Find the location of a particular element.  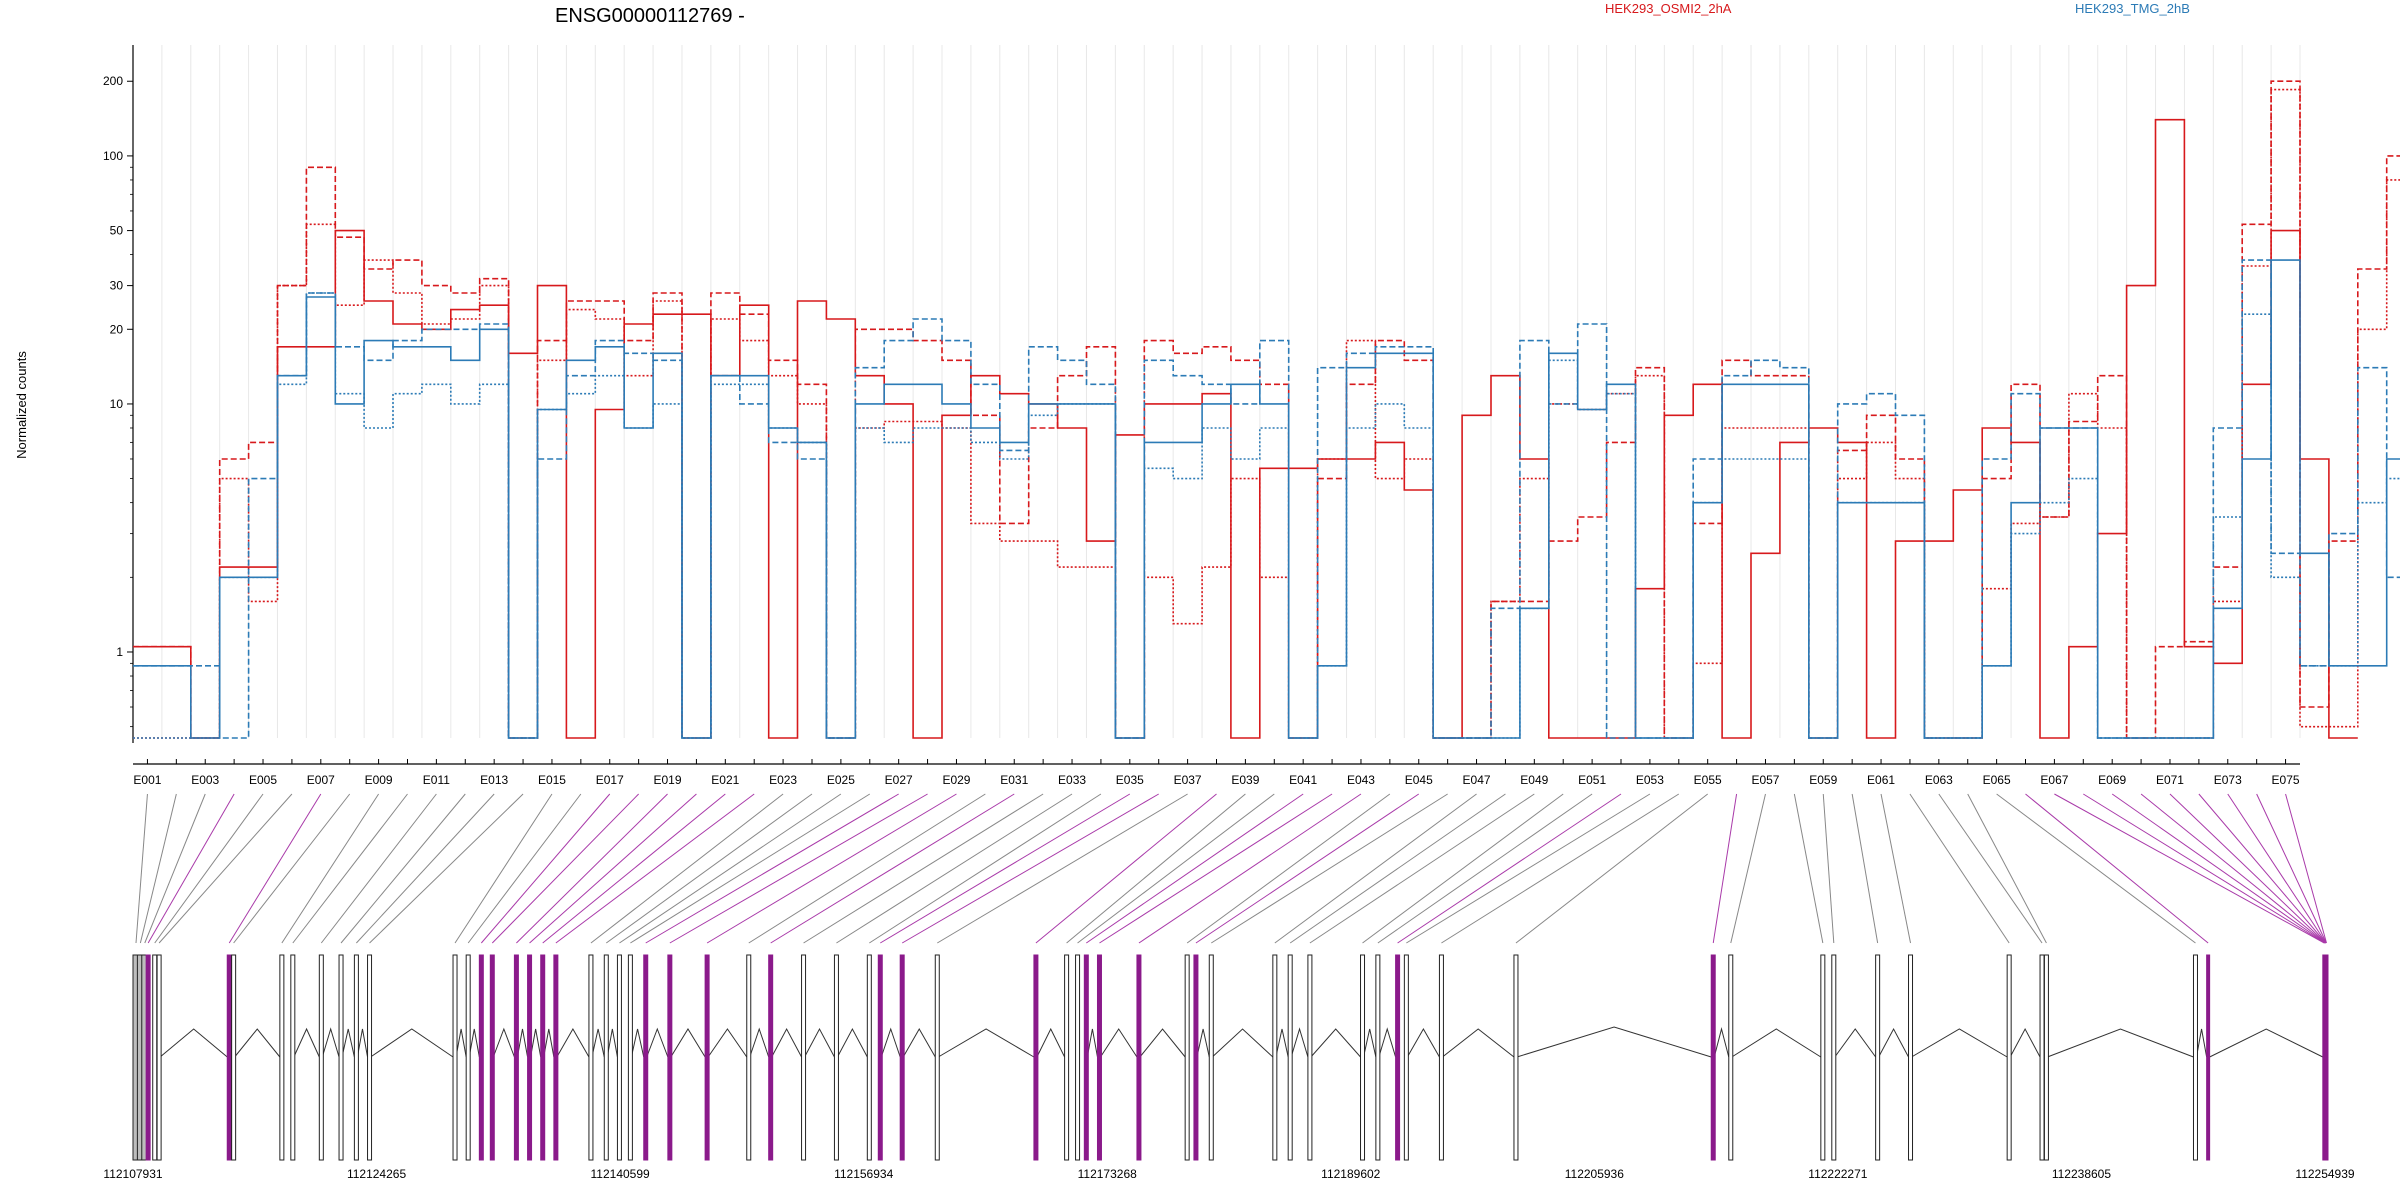

genomic-coordinate-label: 112107931 is located at coordinates (133, 1174).